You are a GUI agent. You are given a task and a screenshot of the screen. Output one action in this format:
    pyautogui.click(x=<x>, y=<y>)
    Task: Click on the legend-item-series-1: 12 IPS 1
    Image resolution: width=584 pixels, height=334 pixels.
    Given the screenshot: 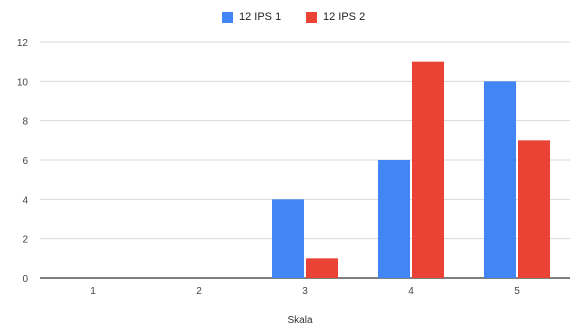 What is the action you would take?
    pyautogui.click(x=251, y=17)
    